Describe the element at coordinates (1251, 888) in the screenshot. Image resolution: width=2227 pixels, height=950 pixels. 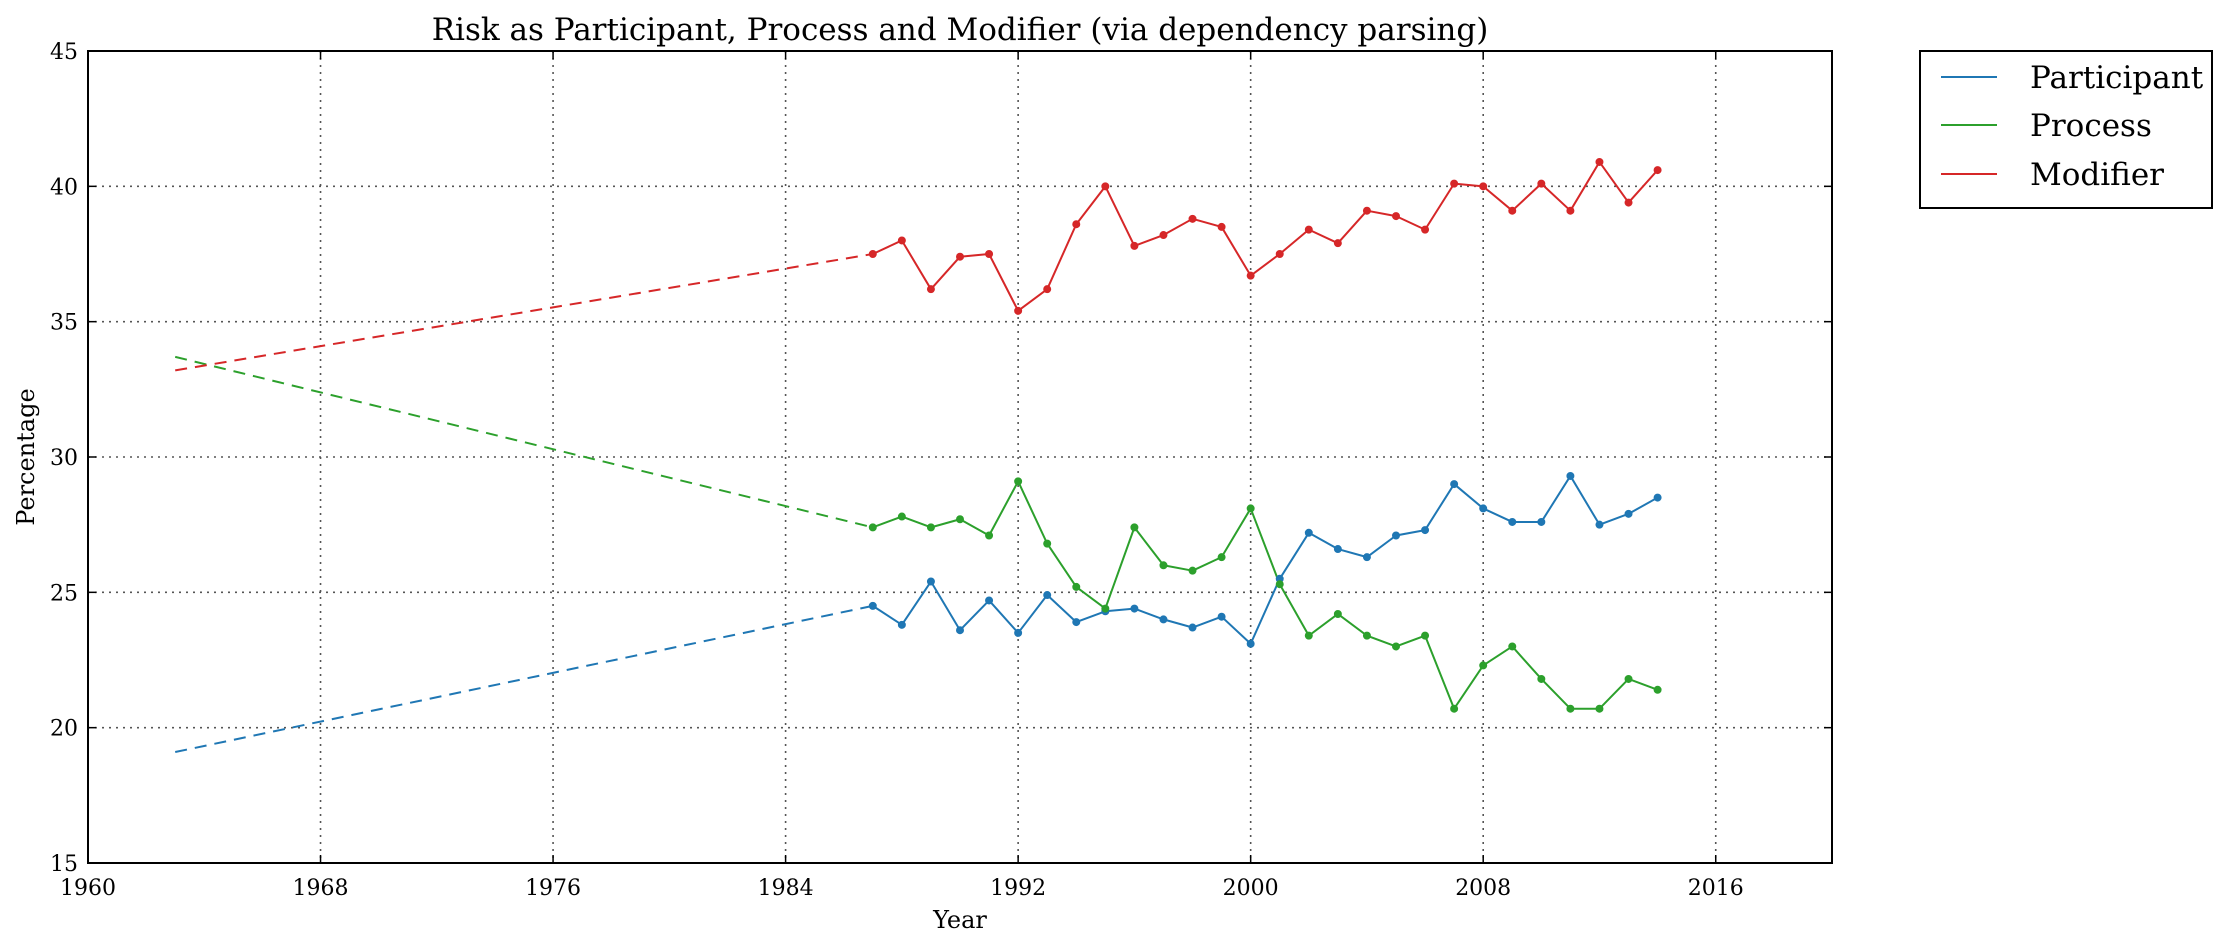
I see `x-tick-label: 2000` at that location.